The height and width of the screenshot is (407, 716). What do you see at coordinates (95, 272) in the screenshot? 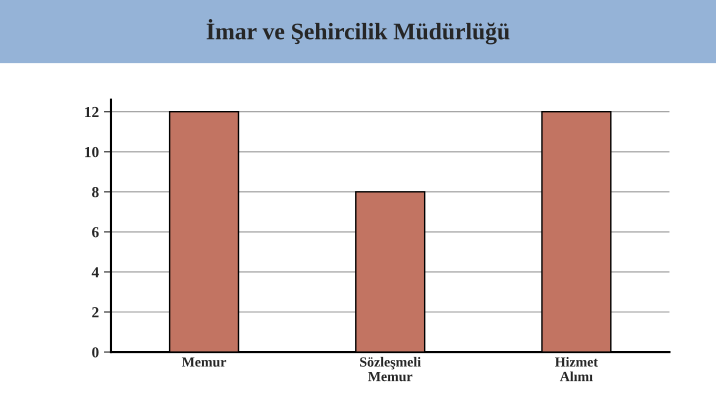
I see `y-tick-label: 4` at bounding box center [95, 272].